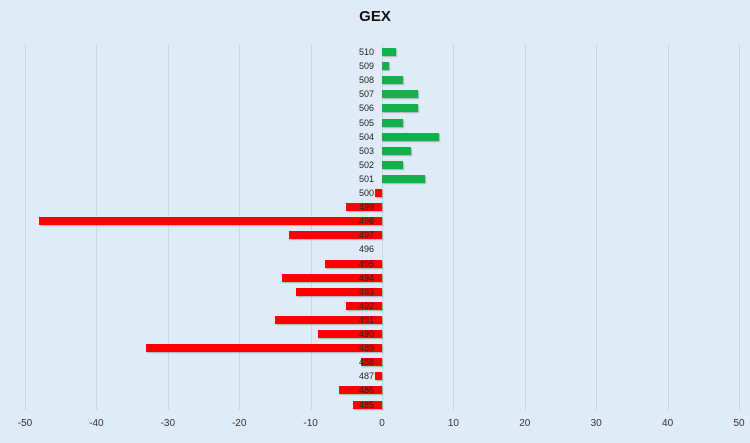 Image resolution: width=750 pixels, height=443 pixels. Describe the element at coordinates (366, 80) in the screenshot. I see `category-label: 508` at that location.